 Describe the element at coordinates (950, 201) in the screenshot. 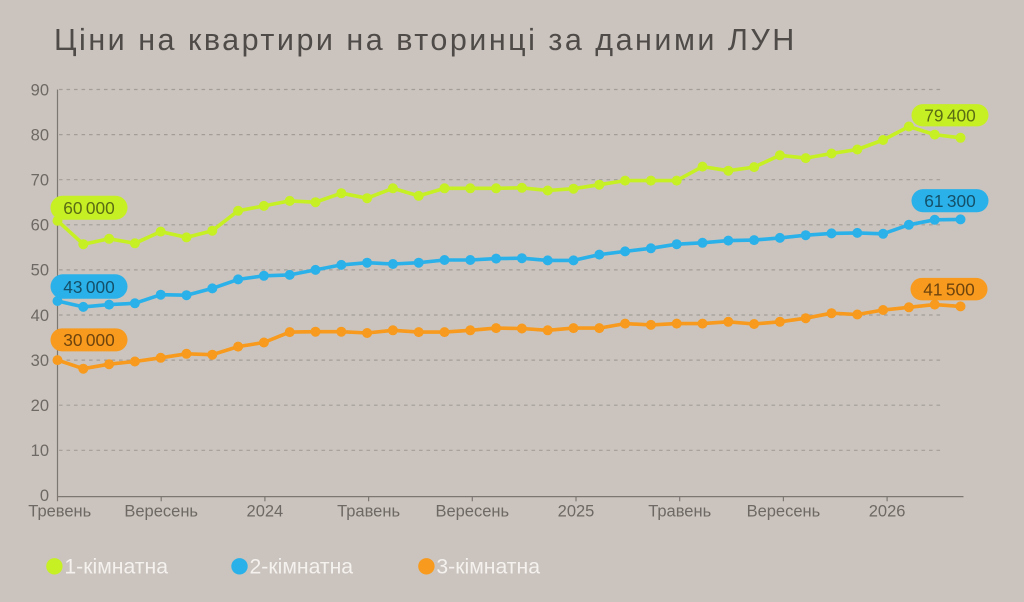

I see `svg-text: 61 300` at that location.